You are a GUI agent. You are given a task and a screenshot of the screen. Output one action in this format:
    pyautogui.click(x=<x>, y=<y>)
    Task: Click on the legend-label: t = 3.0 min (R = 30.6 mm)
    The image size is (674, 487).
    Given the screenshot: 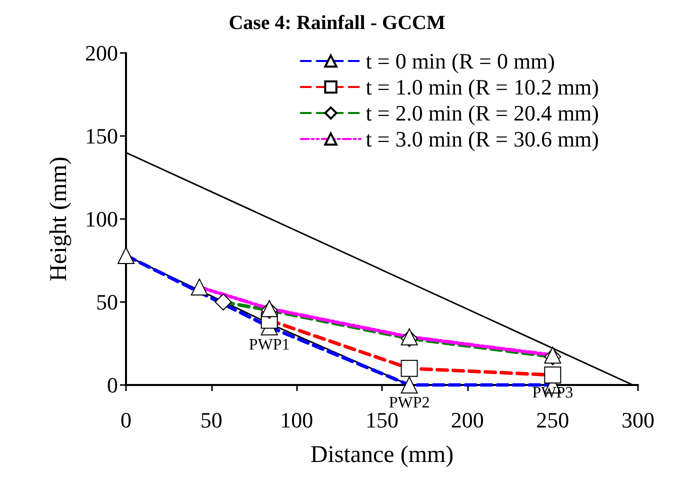 What is the action you would take?
    pyautogui.click(x=482, y=139)
    